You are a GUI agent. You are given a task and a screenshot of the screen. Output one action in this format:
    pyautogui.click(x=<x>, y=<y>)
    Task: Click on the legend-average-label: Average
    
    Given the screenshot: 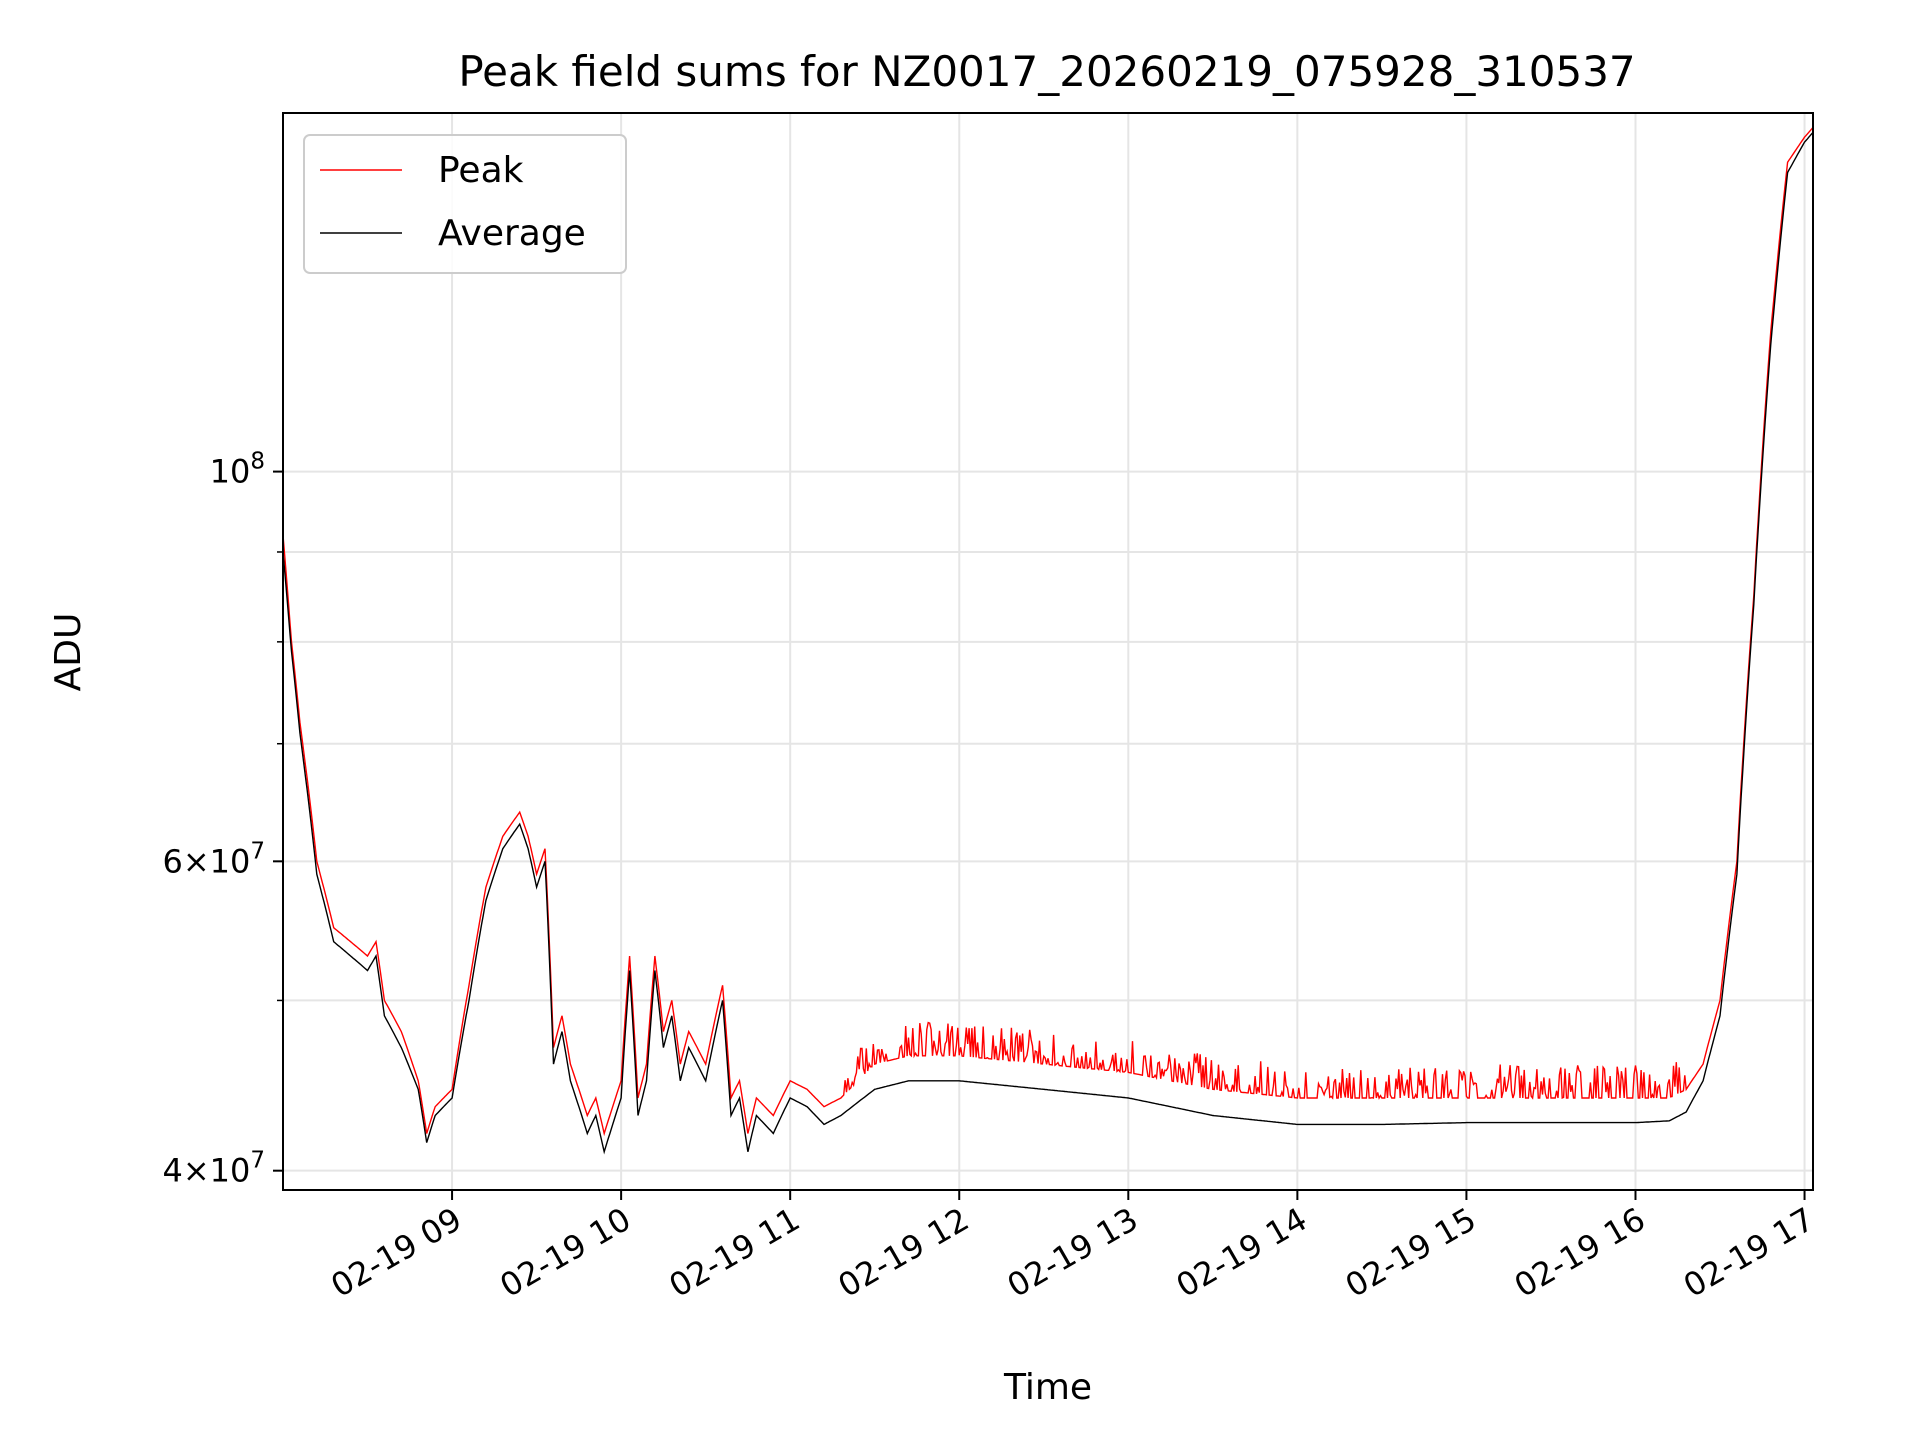 What is the action you would take?
    pyautogui.click(x=512, y=233)
    